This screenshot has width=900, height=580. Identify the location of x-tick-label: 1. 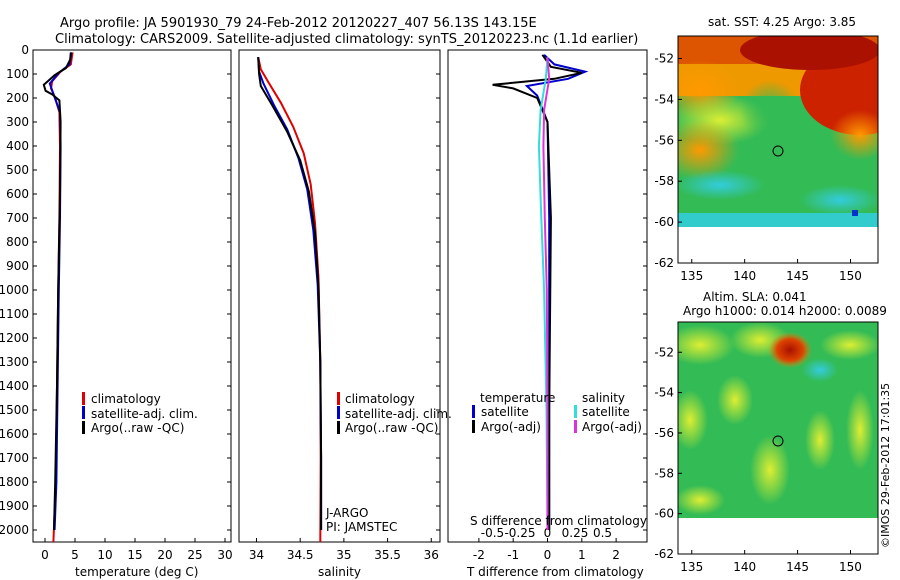
(582, 555).